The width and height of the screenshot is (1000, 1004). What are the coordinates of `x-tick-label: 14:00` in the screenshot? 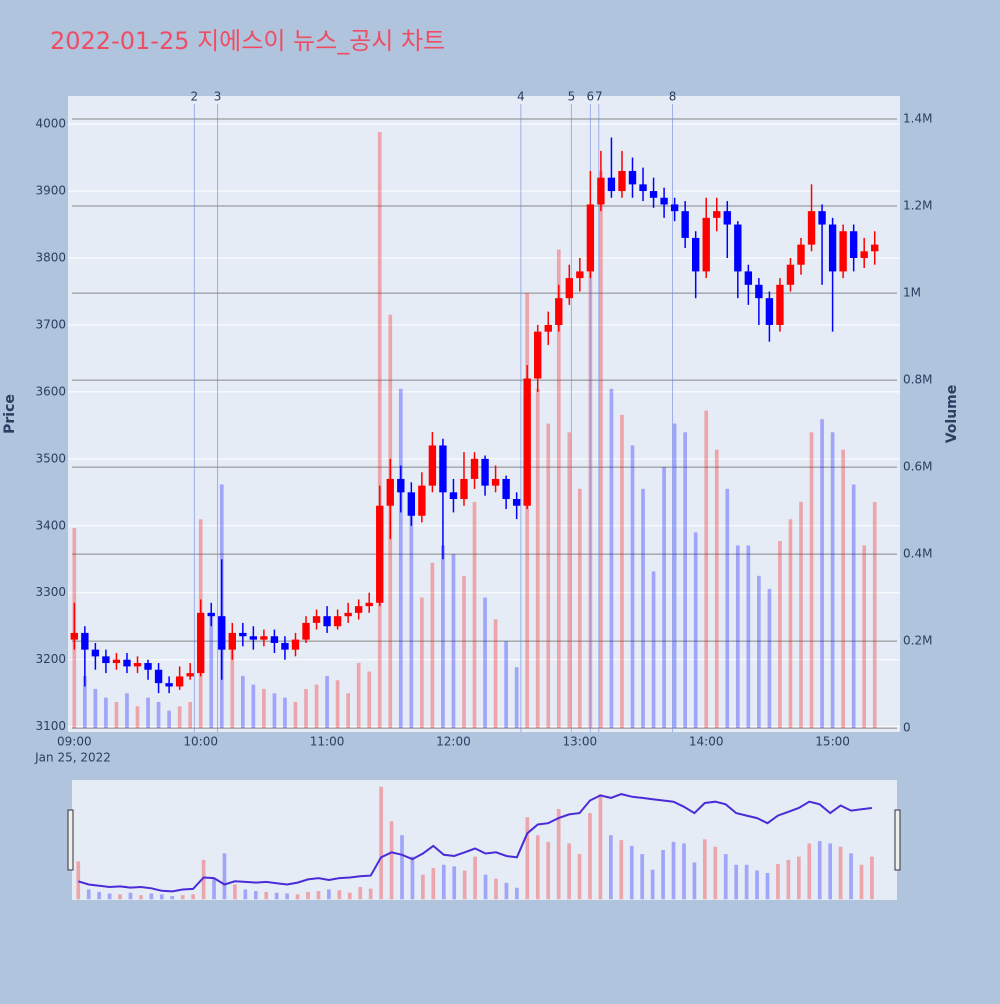 It's located at (706, 742).